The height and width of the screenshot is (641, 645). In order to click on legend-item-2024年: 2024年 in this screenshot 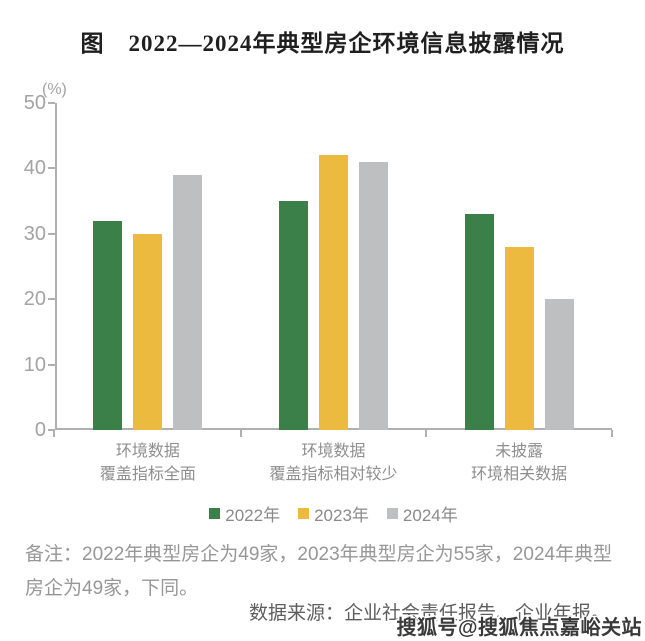, I will do `click(422, 513)`.